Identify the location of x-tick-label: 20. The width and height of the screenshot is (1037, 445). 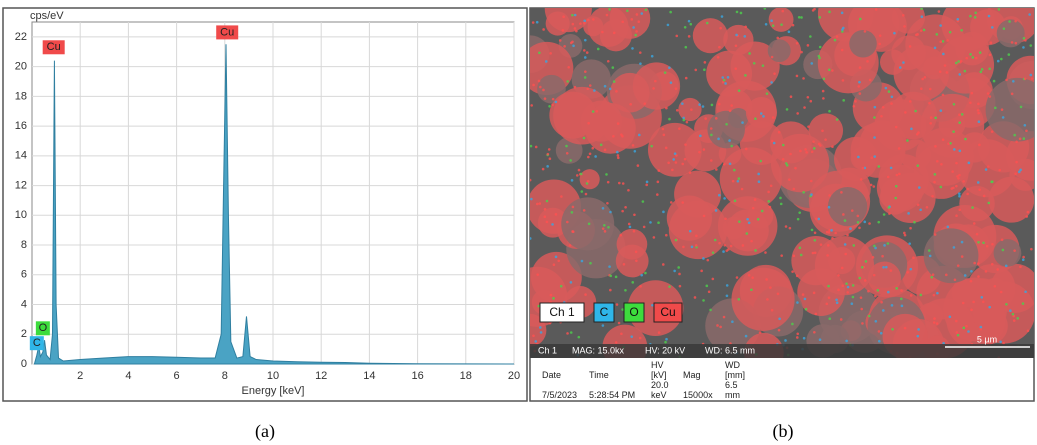
(514, 376).